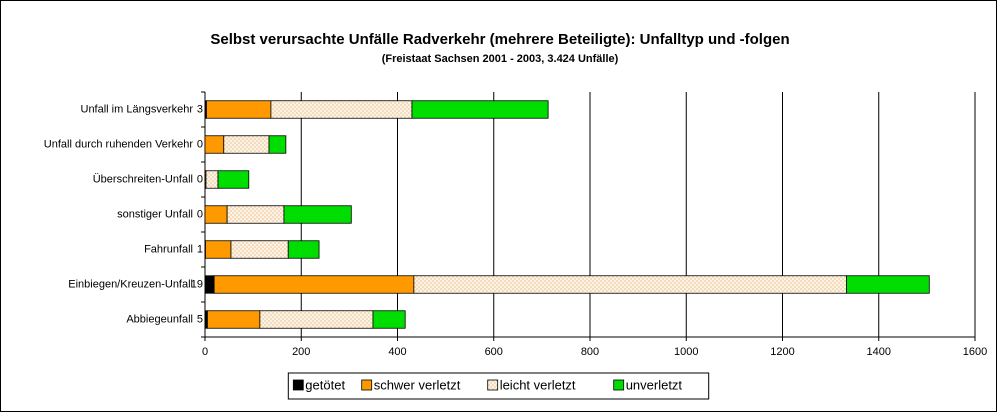  Describe the element at coordinates (325, 384) in the screenshot. I see `legend-label: getötet` at that location.